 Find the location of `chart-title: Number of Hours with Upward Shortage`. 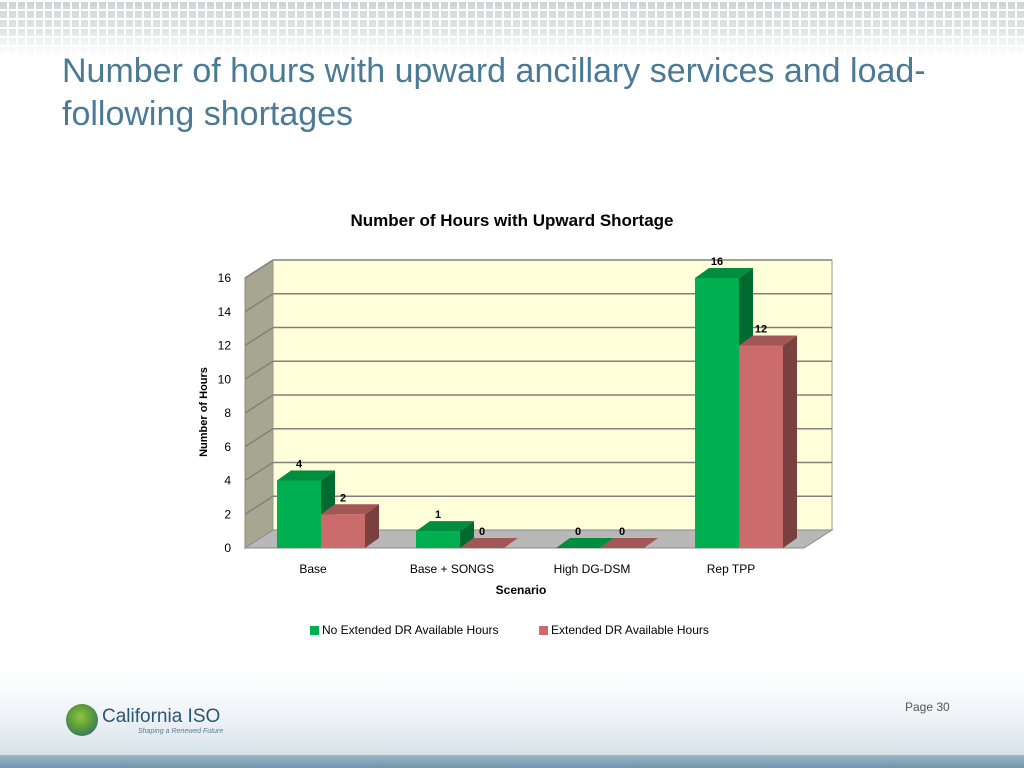

chart-title: Number of Hours with Upward Shortage is located at coordinates (511, 220).